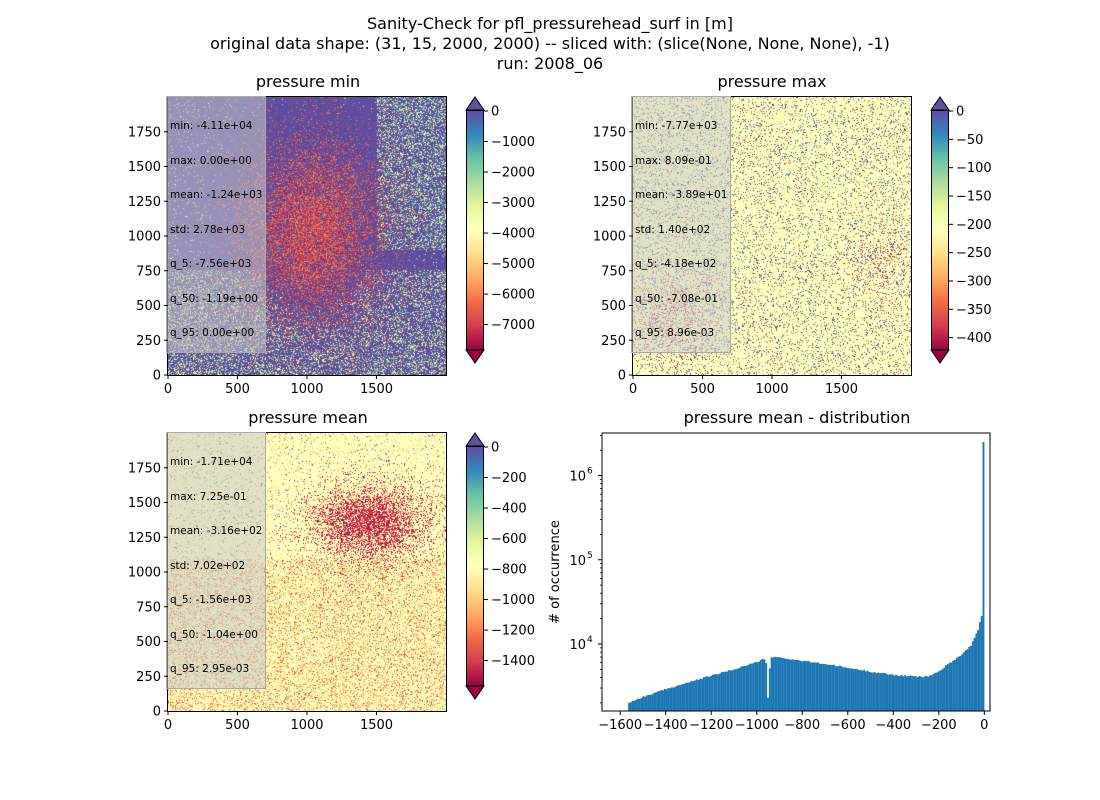  What do you see at coordinates (711, 725) in the screenshot?
I see `x-tick-label: −1200` at bounding box center [711, 725].